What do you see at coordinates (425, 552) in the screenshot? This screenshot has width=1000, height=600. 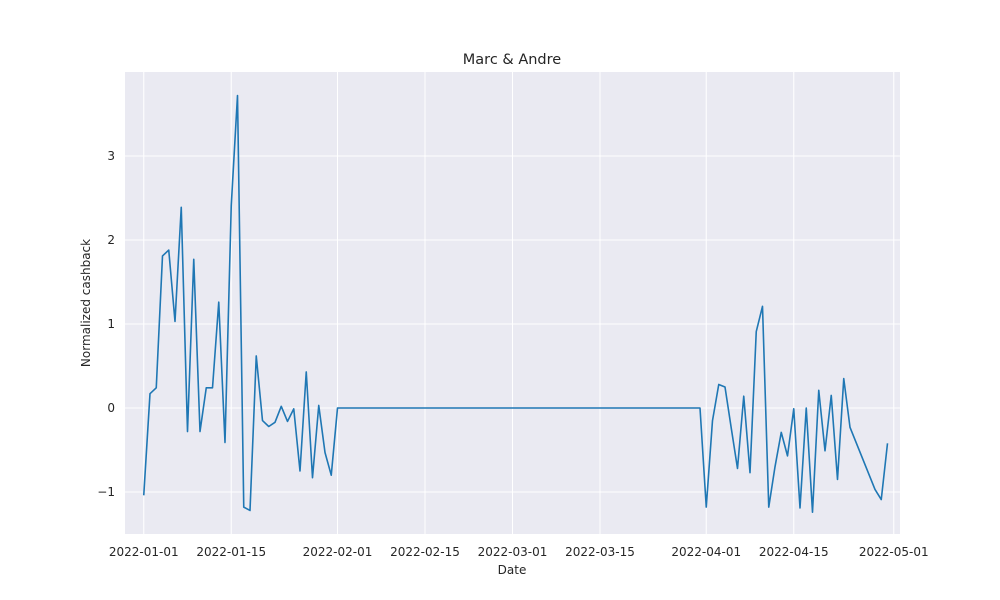 I see `x-tick-label: 2022-02-15` at bounding box center [425, 552].